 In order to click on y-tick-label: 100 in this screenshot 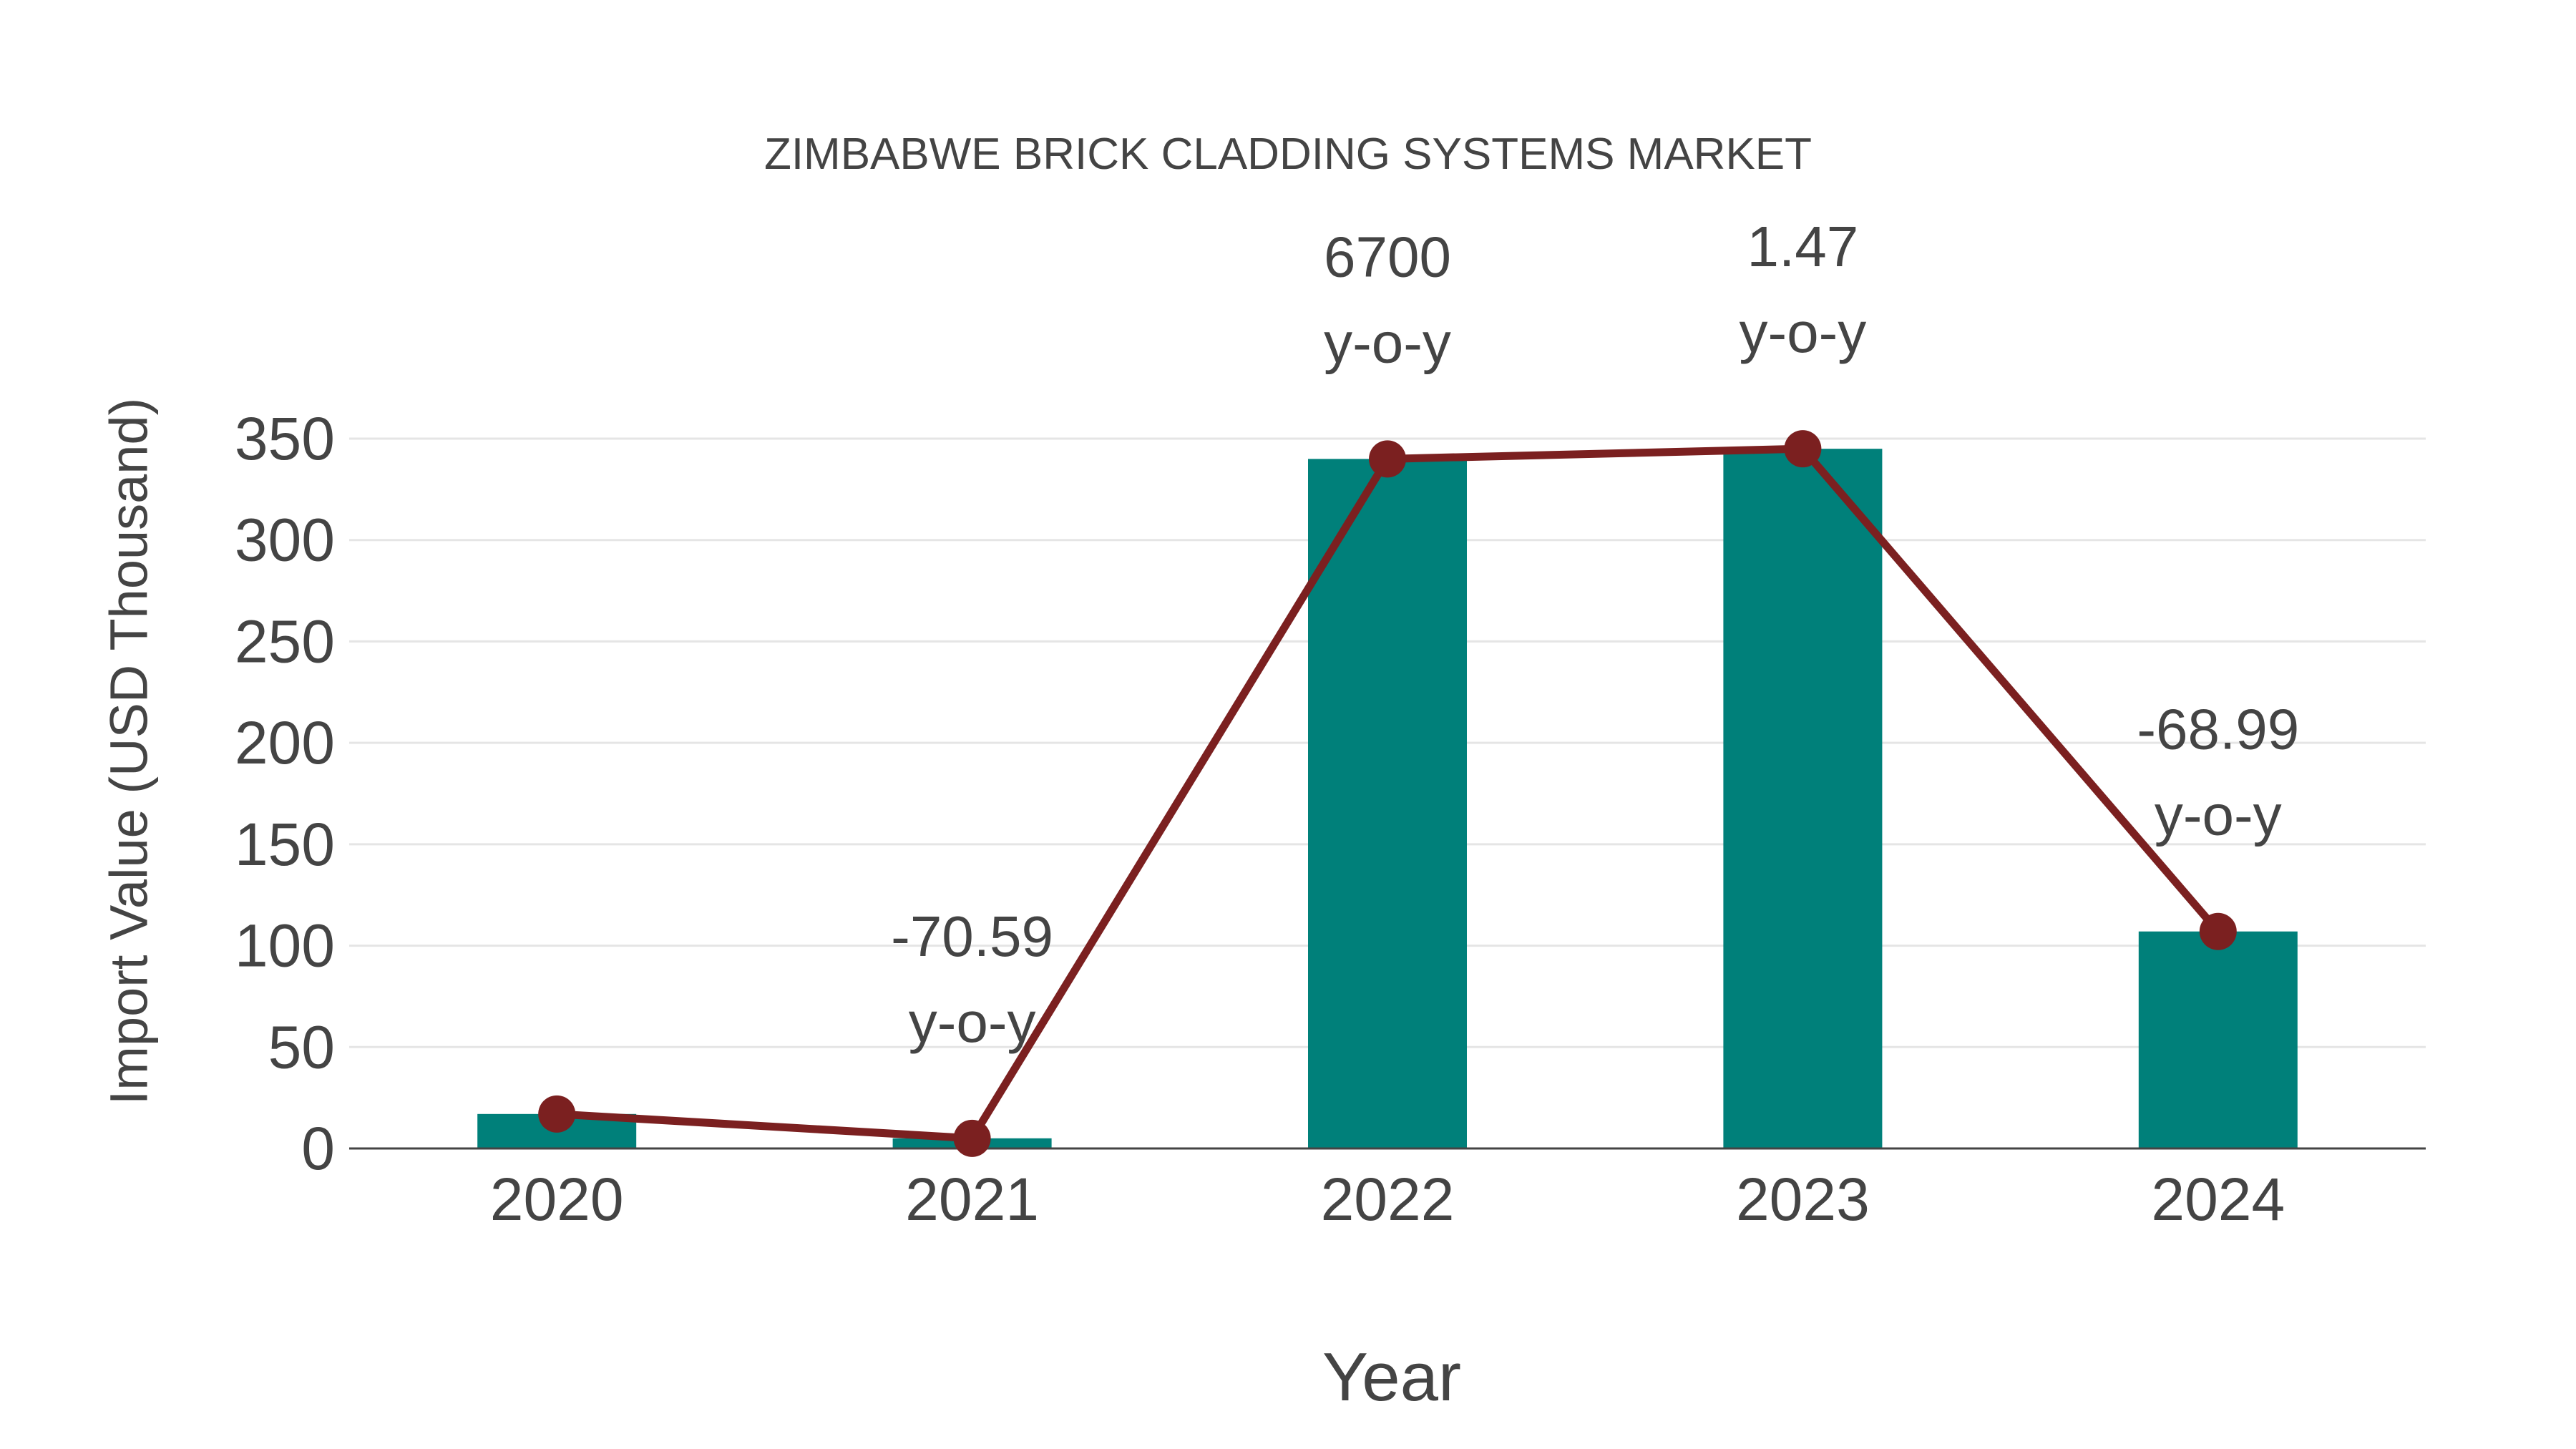, I will do `click(285, 946)`.